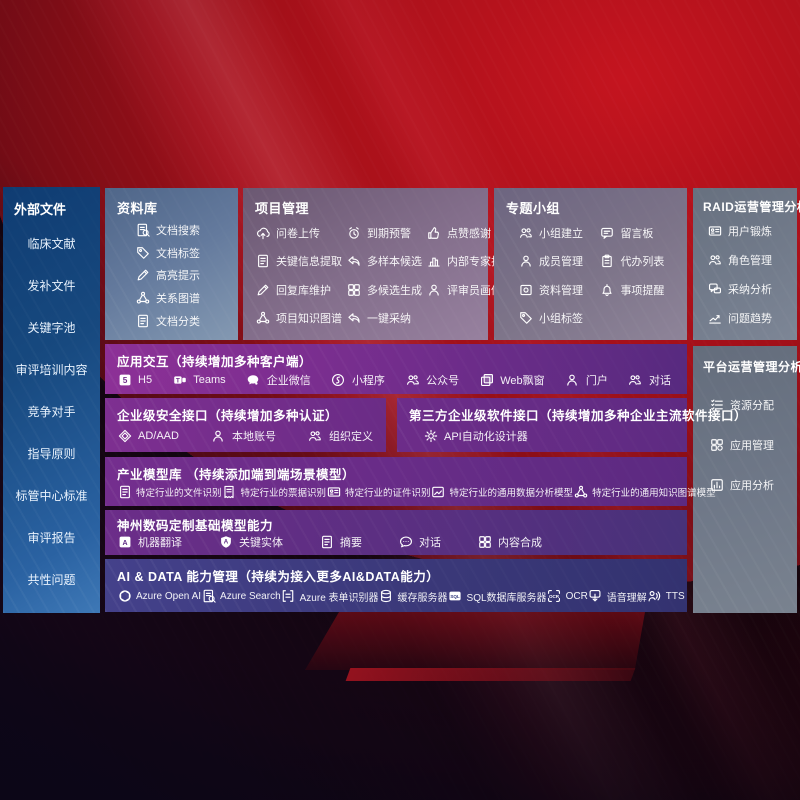  Describe the element at coordinates (384, 290) in the screenshot. I see `feature-item: 多候选生成` at that location.